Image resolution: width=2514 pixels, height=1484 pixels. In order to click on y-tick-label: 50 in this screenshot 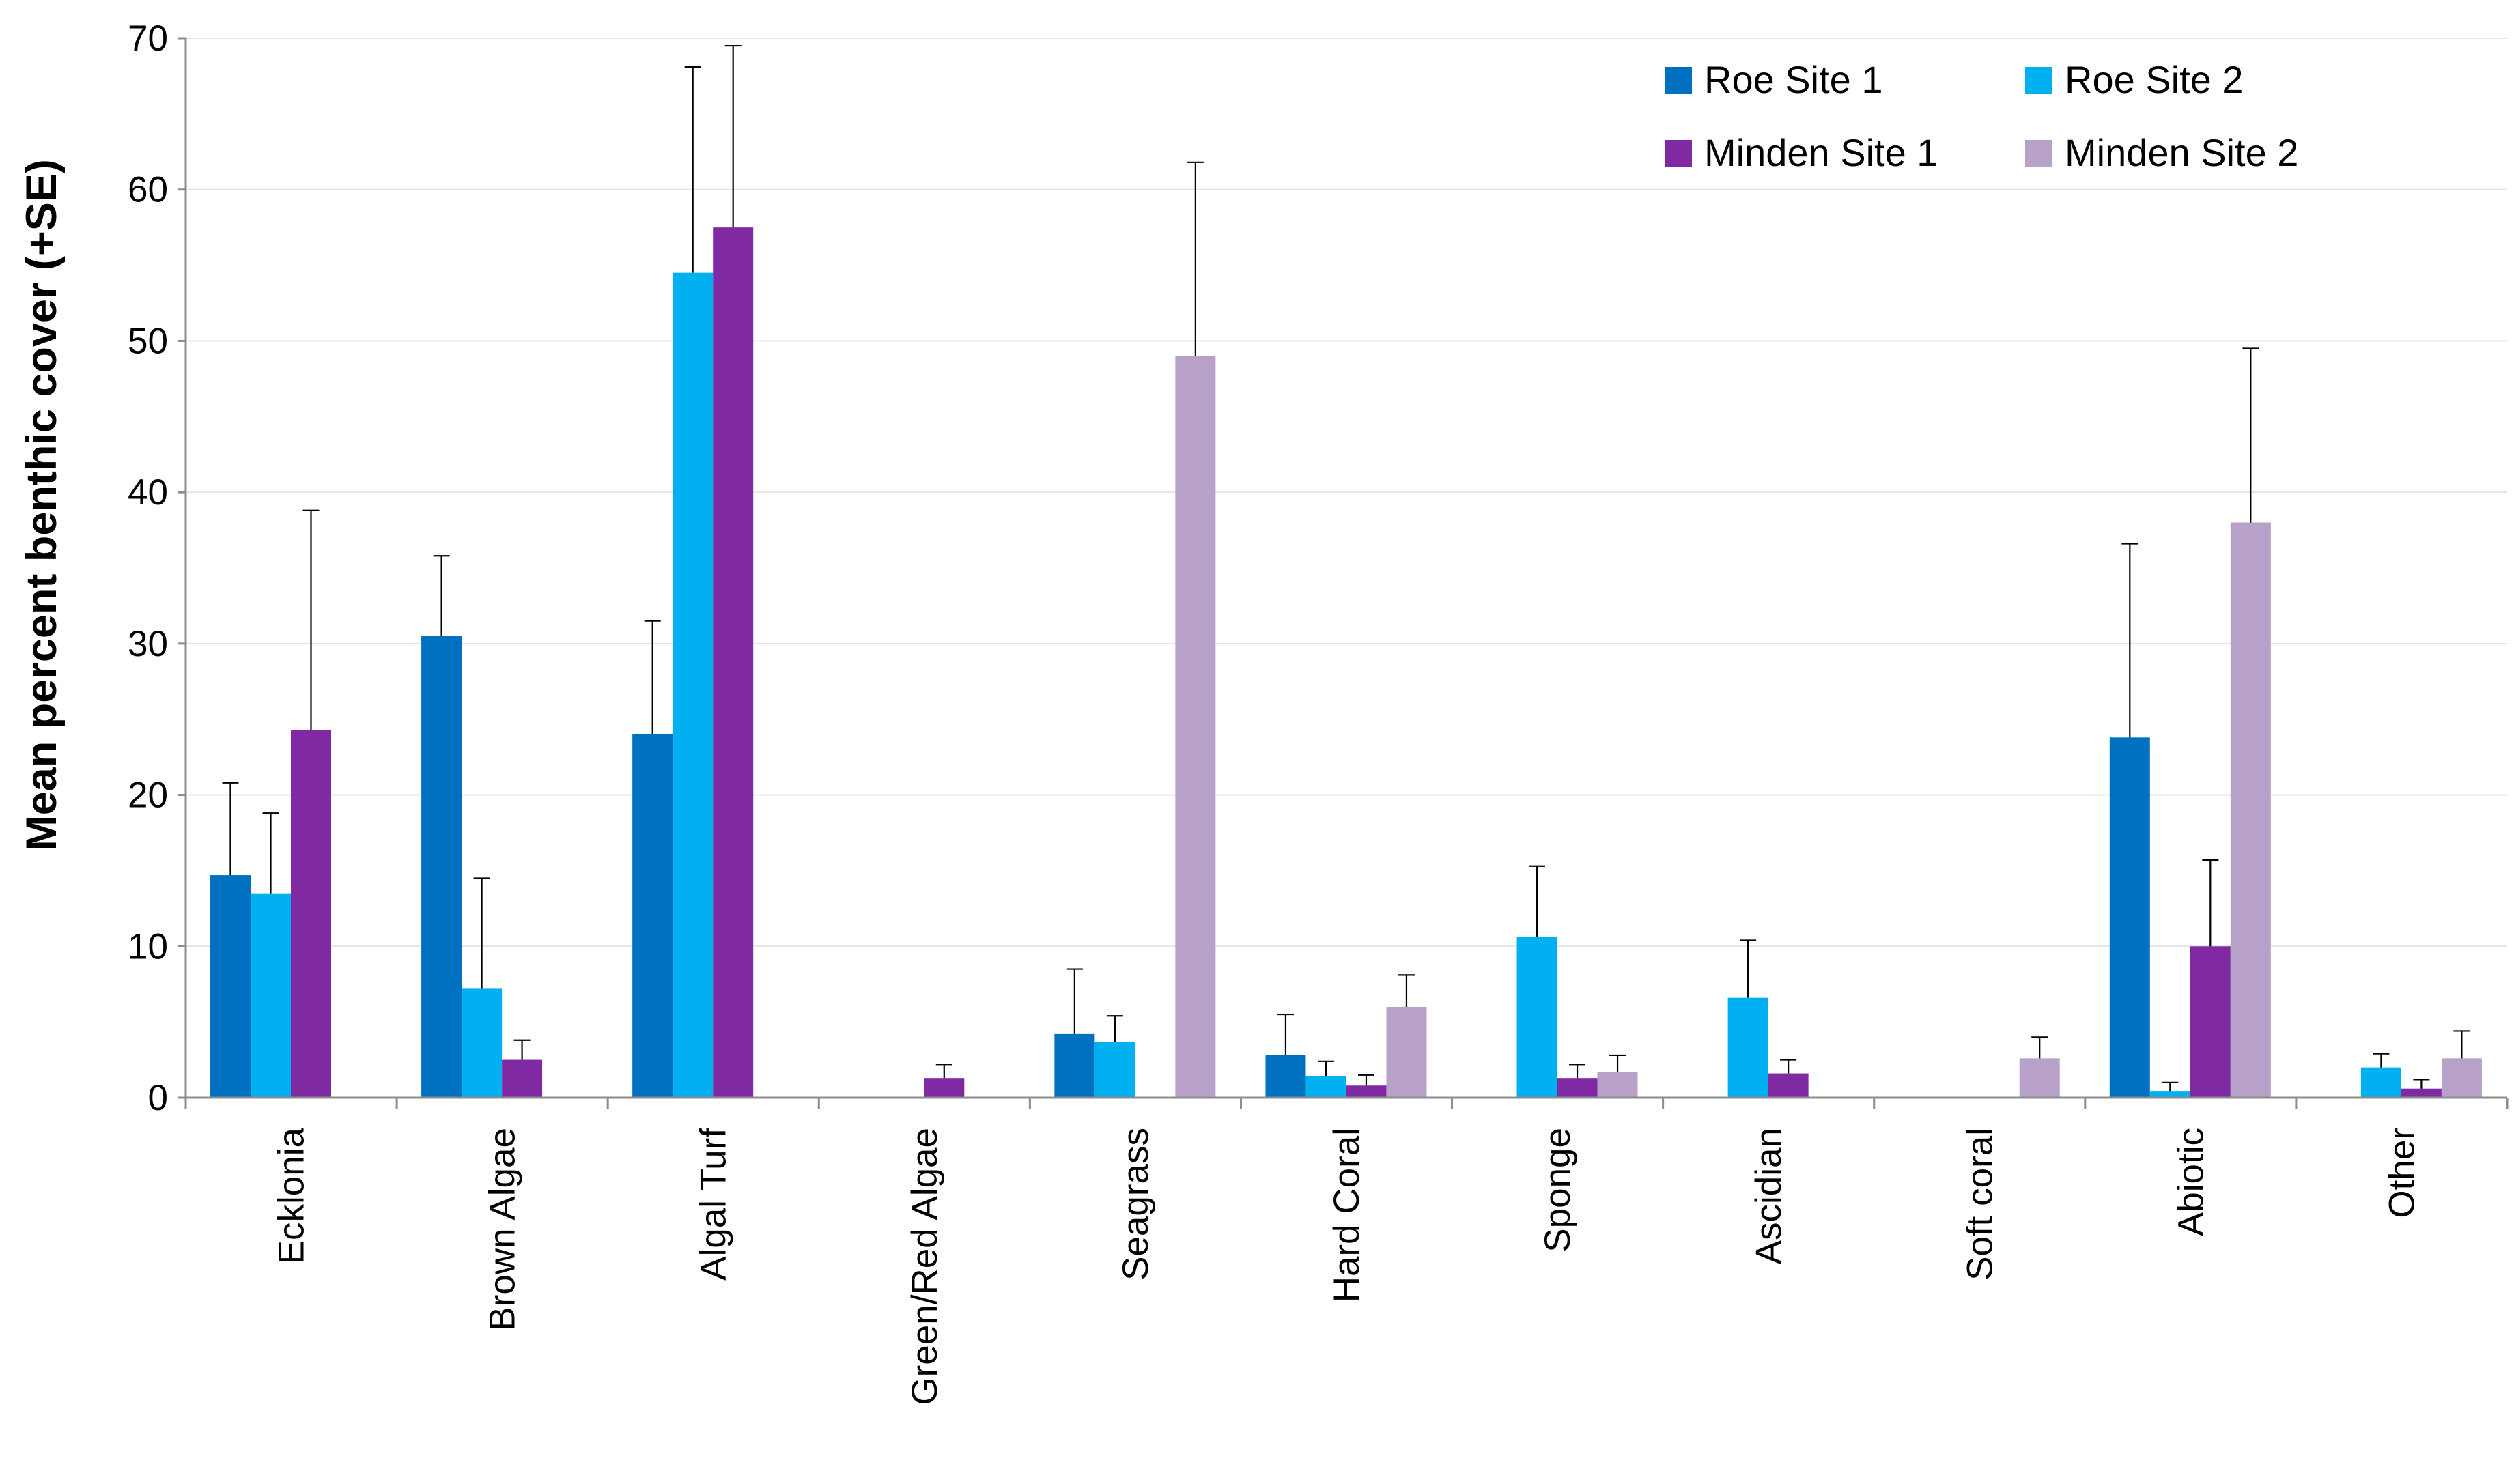, I will do `click(148, 341)`.